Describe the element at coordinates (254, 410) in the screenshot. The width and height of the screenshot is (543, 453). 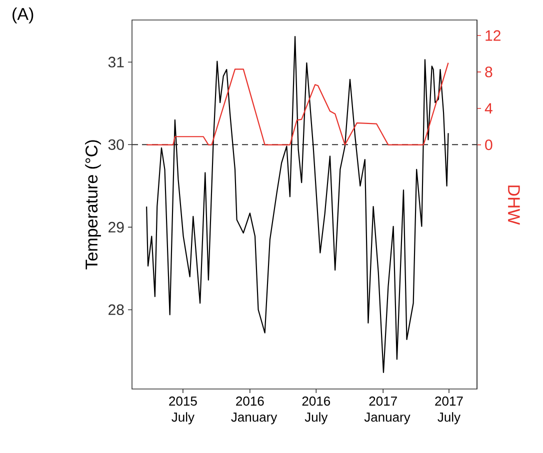
I see `x-tick-label: 2016 January` at that location.